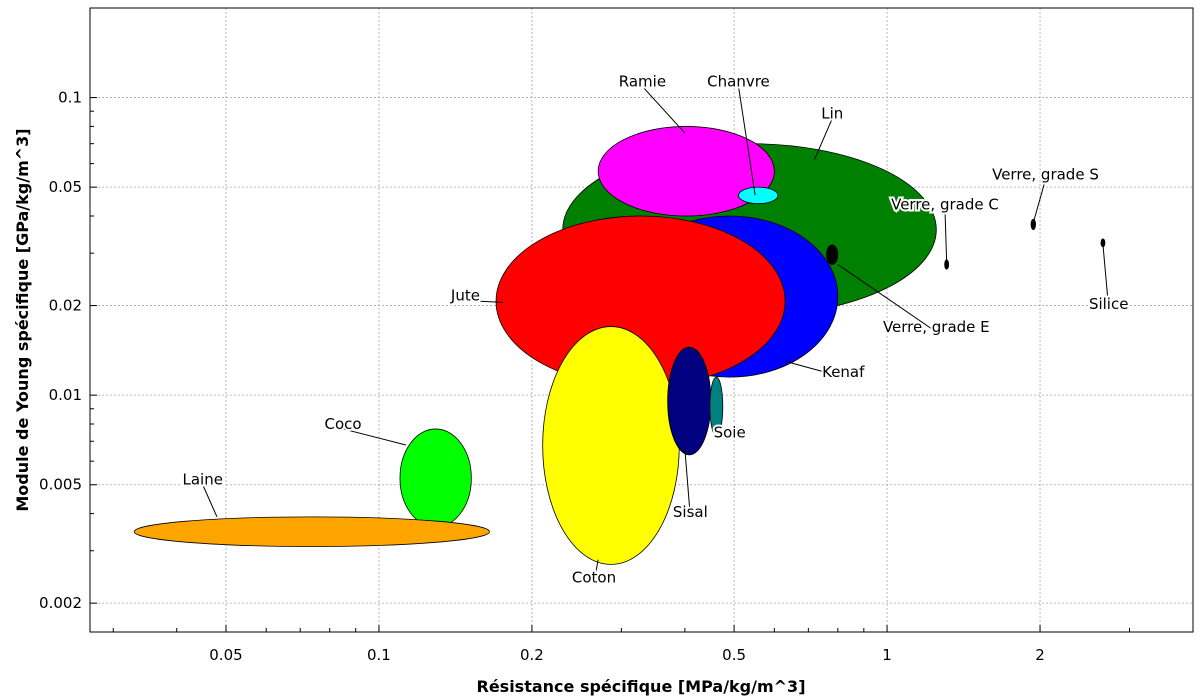  Describe the element at coordinates (945, 205) in the screenshot. I see `label-verre-grade-c: Verre, grade C` at that location.